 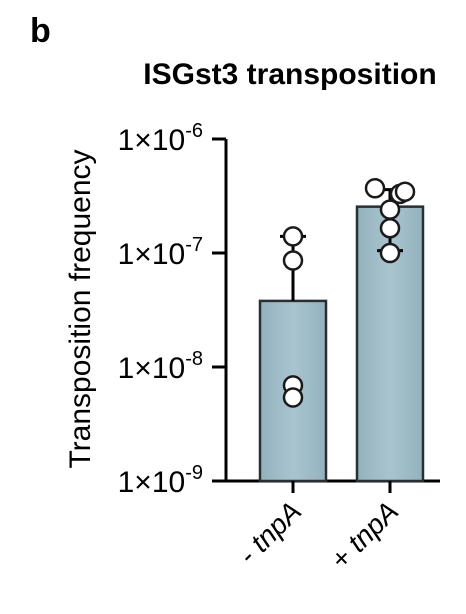 I want to click on x-tick-label-1: + tnpA, so click(x=365, y=535).